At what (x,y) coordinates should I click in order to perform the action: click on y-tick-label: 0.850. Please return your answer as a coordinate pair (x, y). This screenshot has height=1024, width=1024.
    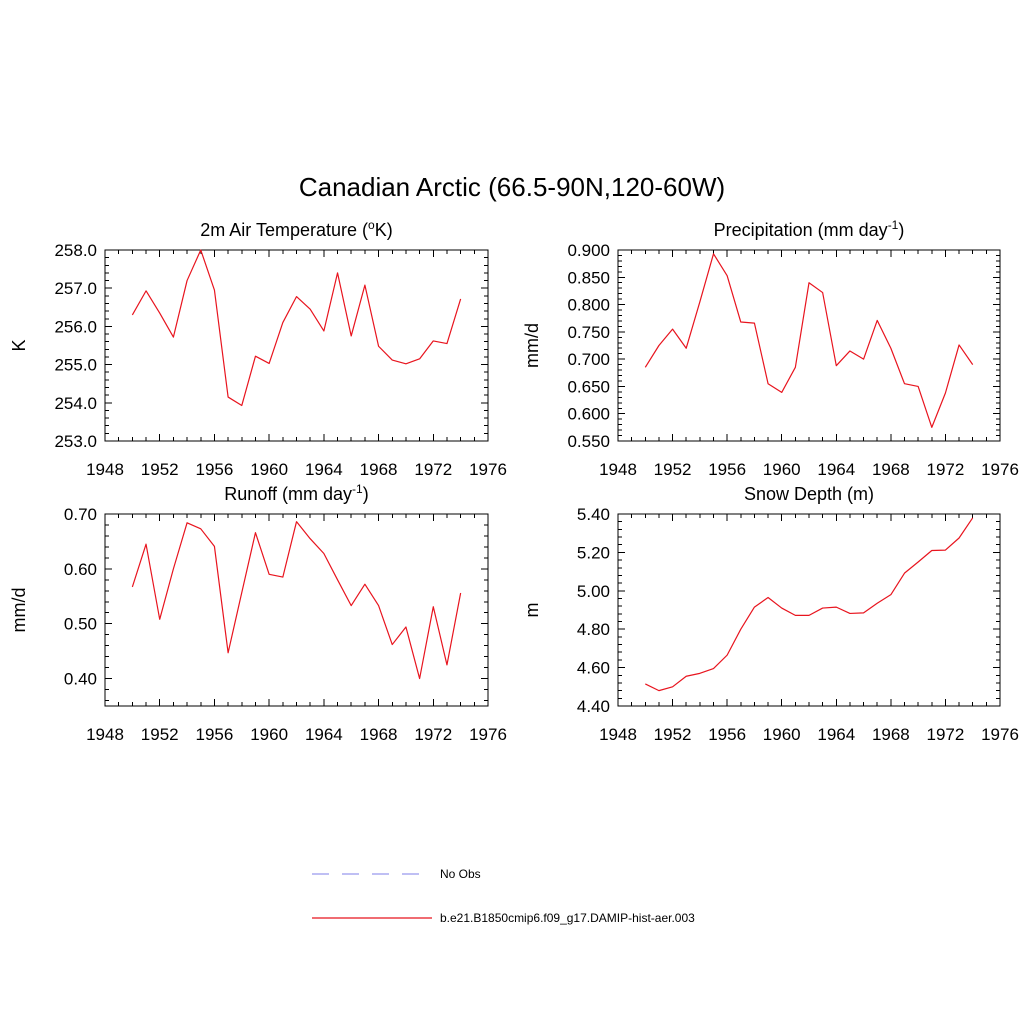
    Looking at the image, I should click on (588, 277).